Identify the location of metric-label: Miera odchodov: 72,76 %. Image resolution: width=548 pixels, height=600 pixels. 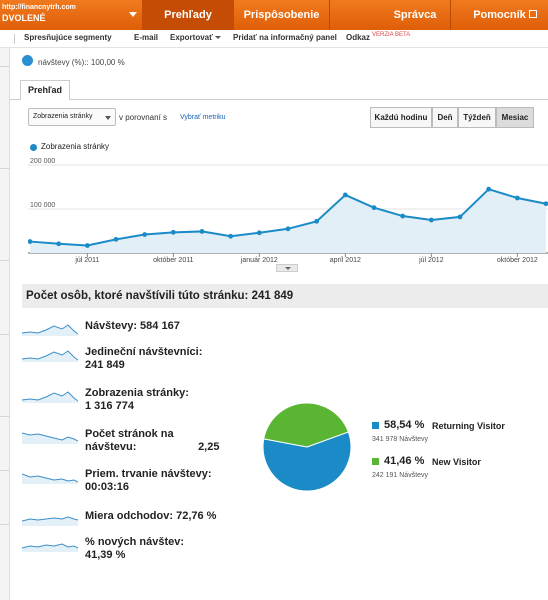
(150, 516).